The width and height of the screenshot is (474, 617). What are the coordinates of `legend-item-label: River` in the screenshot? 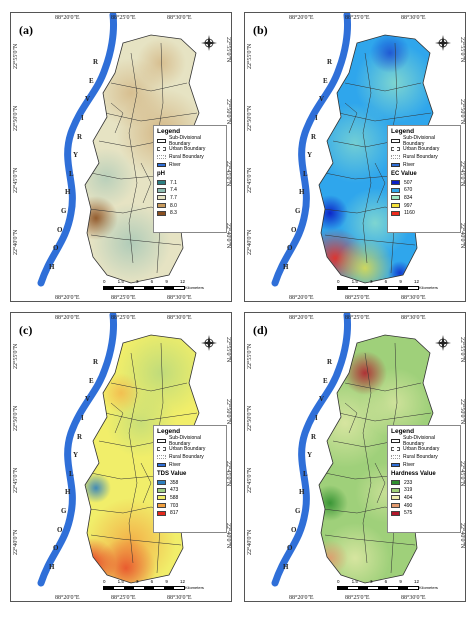 It's located at (409, 464).